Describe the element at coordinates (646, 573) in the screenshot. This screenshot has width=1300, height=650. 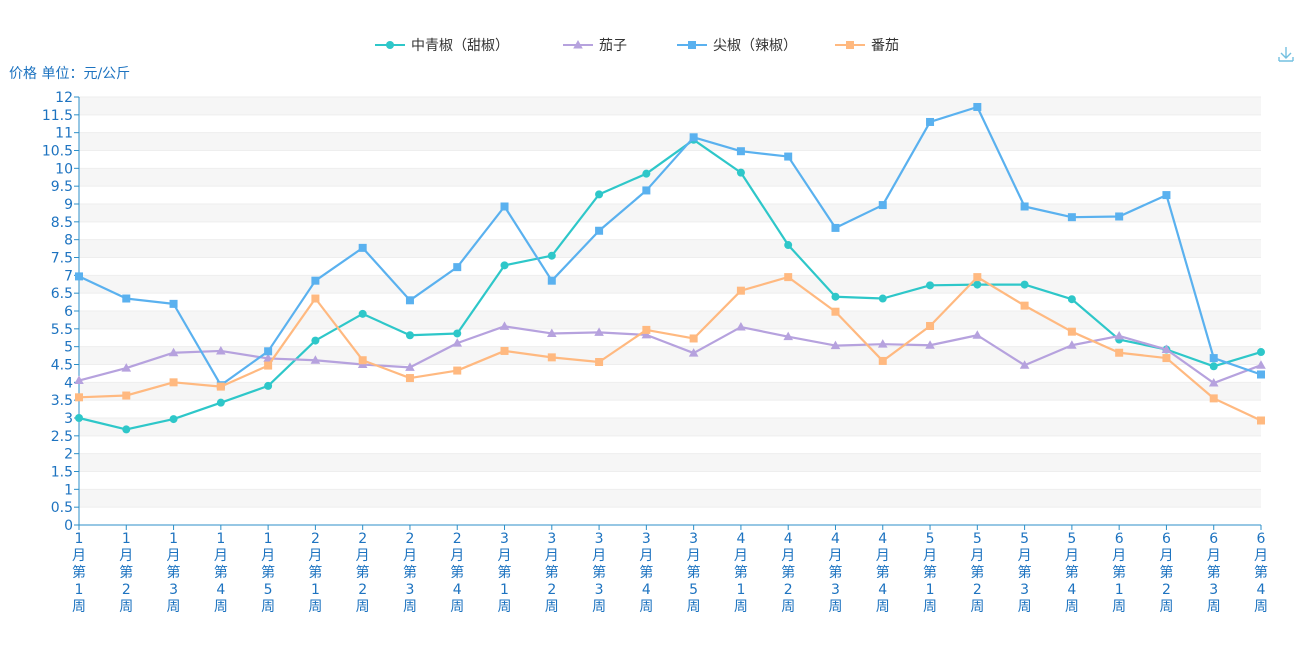
I see `x-tick-label: 3 月第 4 周` at that location.